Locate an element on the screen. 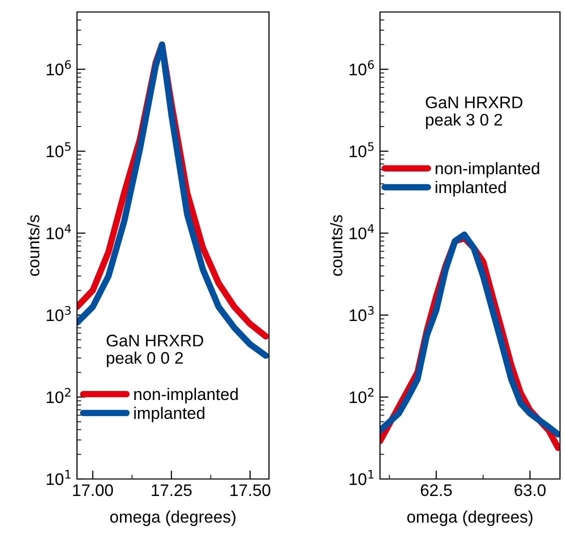 This screenshot has height=542, width=565. annotation: GaN HRXRD peak 3 0 2 is located at coordinates (474, 112).